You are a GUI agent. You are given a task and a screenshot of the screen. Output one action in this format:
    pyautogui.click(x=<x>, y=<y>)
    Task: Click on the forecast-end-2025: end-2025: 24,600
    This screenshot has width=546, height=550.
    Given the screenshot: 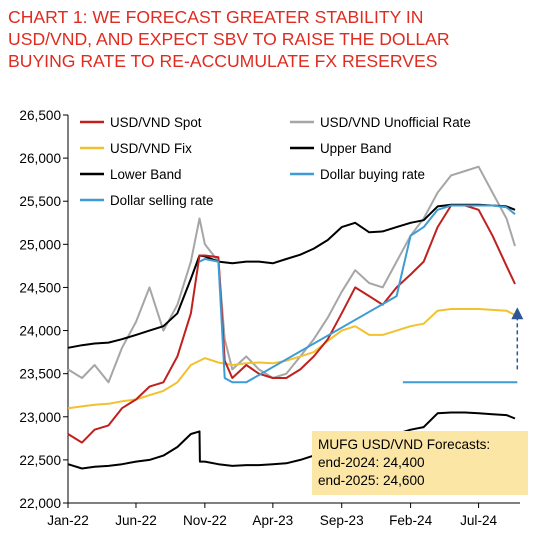 What is the action you would take?
    pyautogui.click(x=371, y=480)
    